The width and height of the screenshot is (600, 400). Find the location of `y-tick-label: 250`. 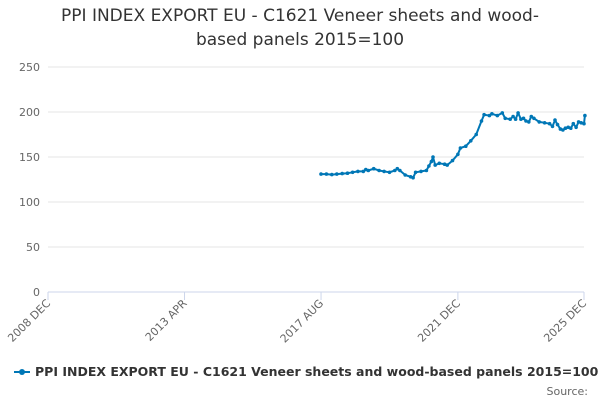

y-tick-label: 250 is located at coordinates (29, 67).